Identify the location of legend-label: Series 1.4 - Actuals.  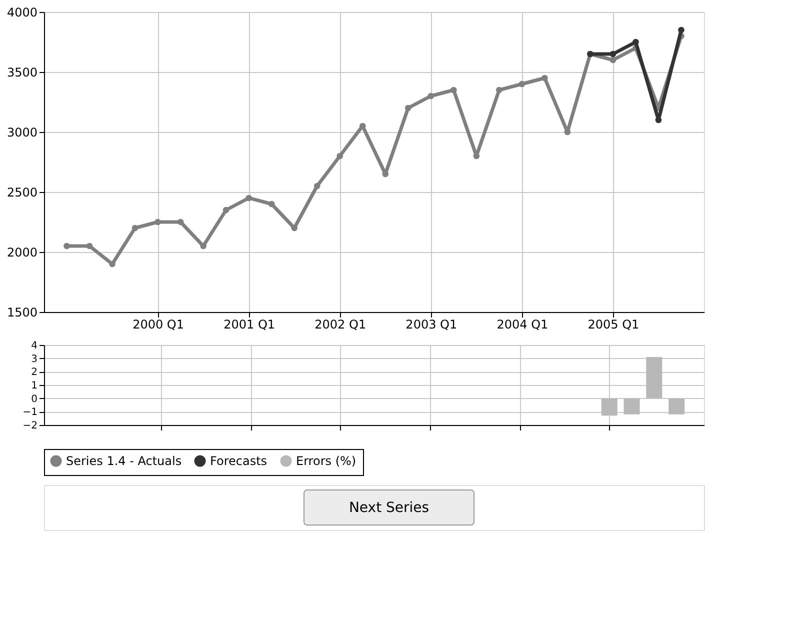
(124, 461).